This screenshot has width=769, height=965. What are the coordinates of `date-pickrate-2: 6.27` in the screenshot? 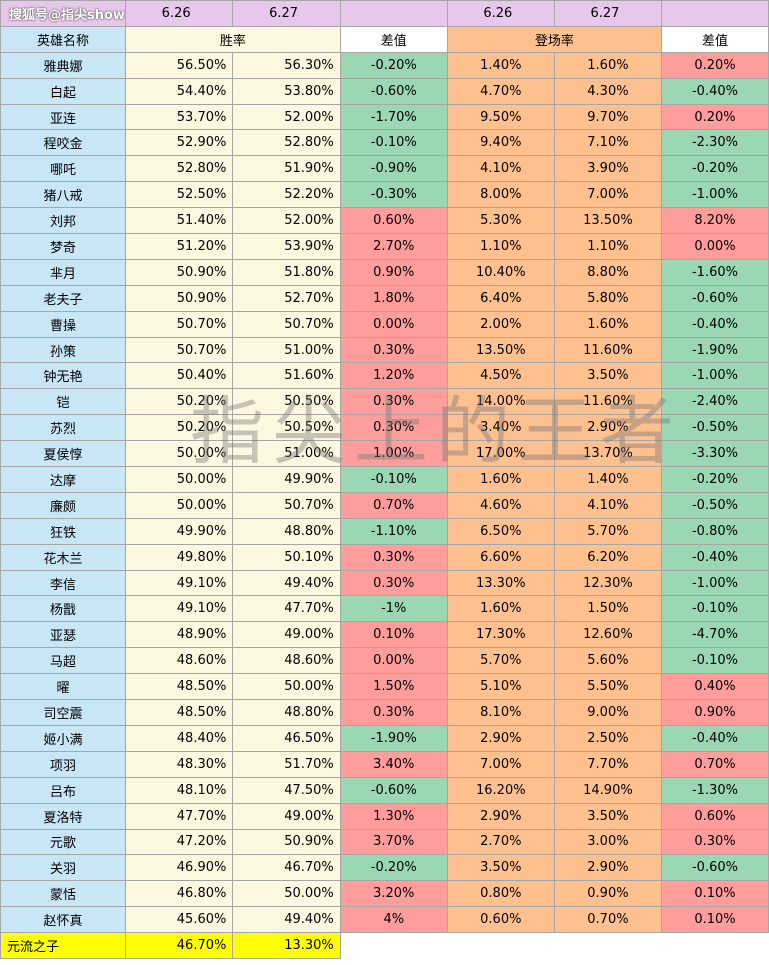 It's located at (607, 13).